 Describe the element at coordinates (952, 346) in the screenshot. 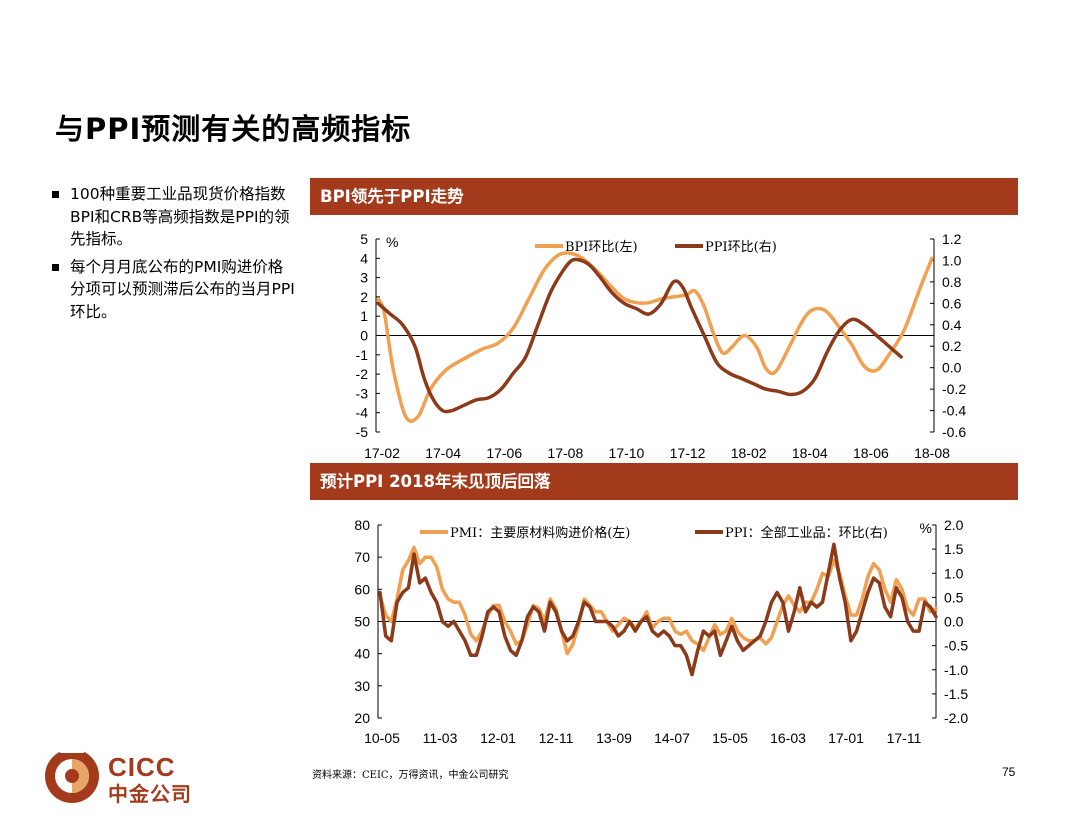

I see `right-tick-label: 0.2` at that location.